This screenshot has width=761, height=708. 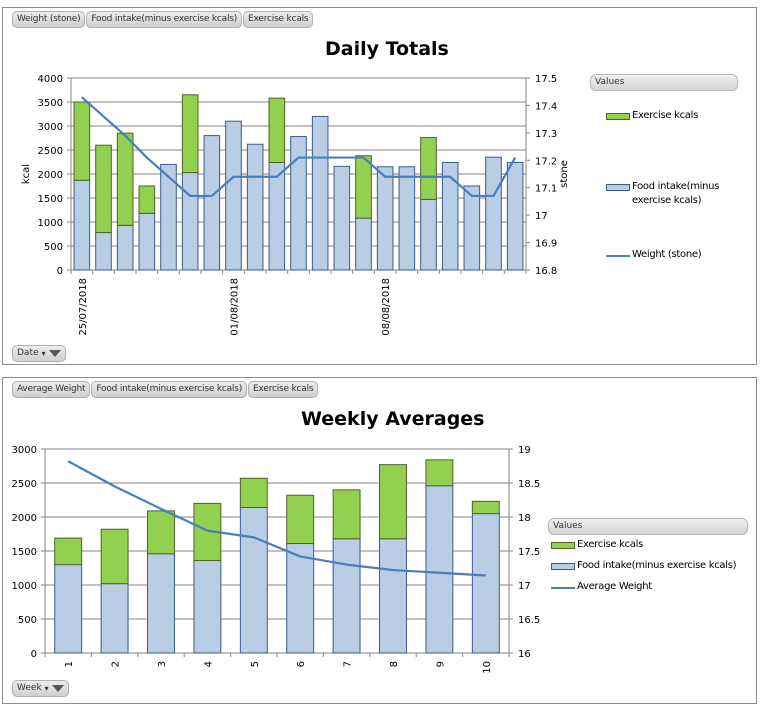 I want to click on legend-item-food: Food intake(minus exercise kcals), so click(x=644, y=566).